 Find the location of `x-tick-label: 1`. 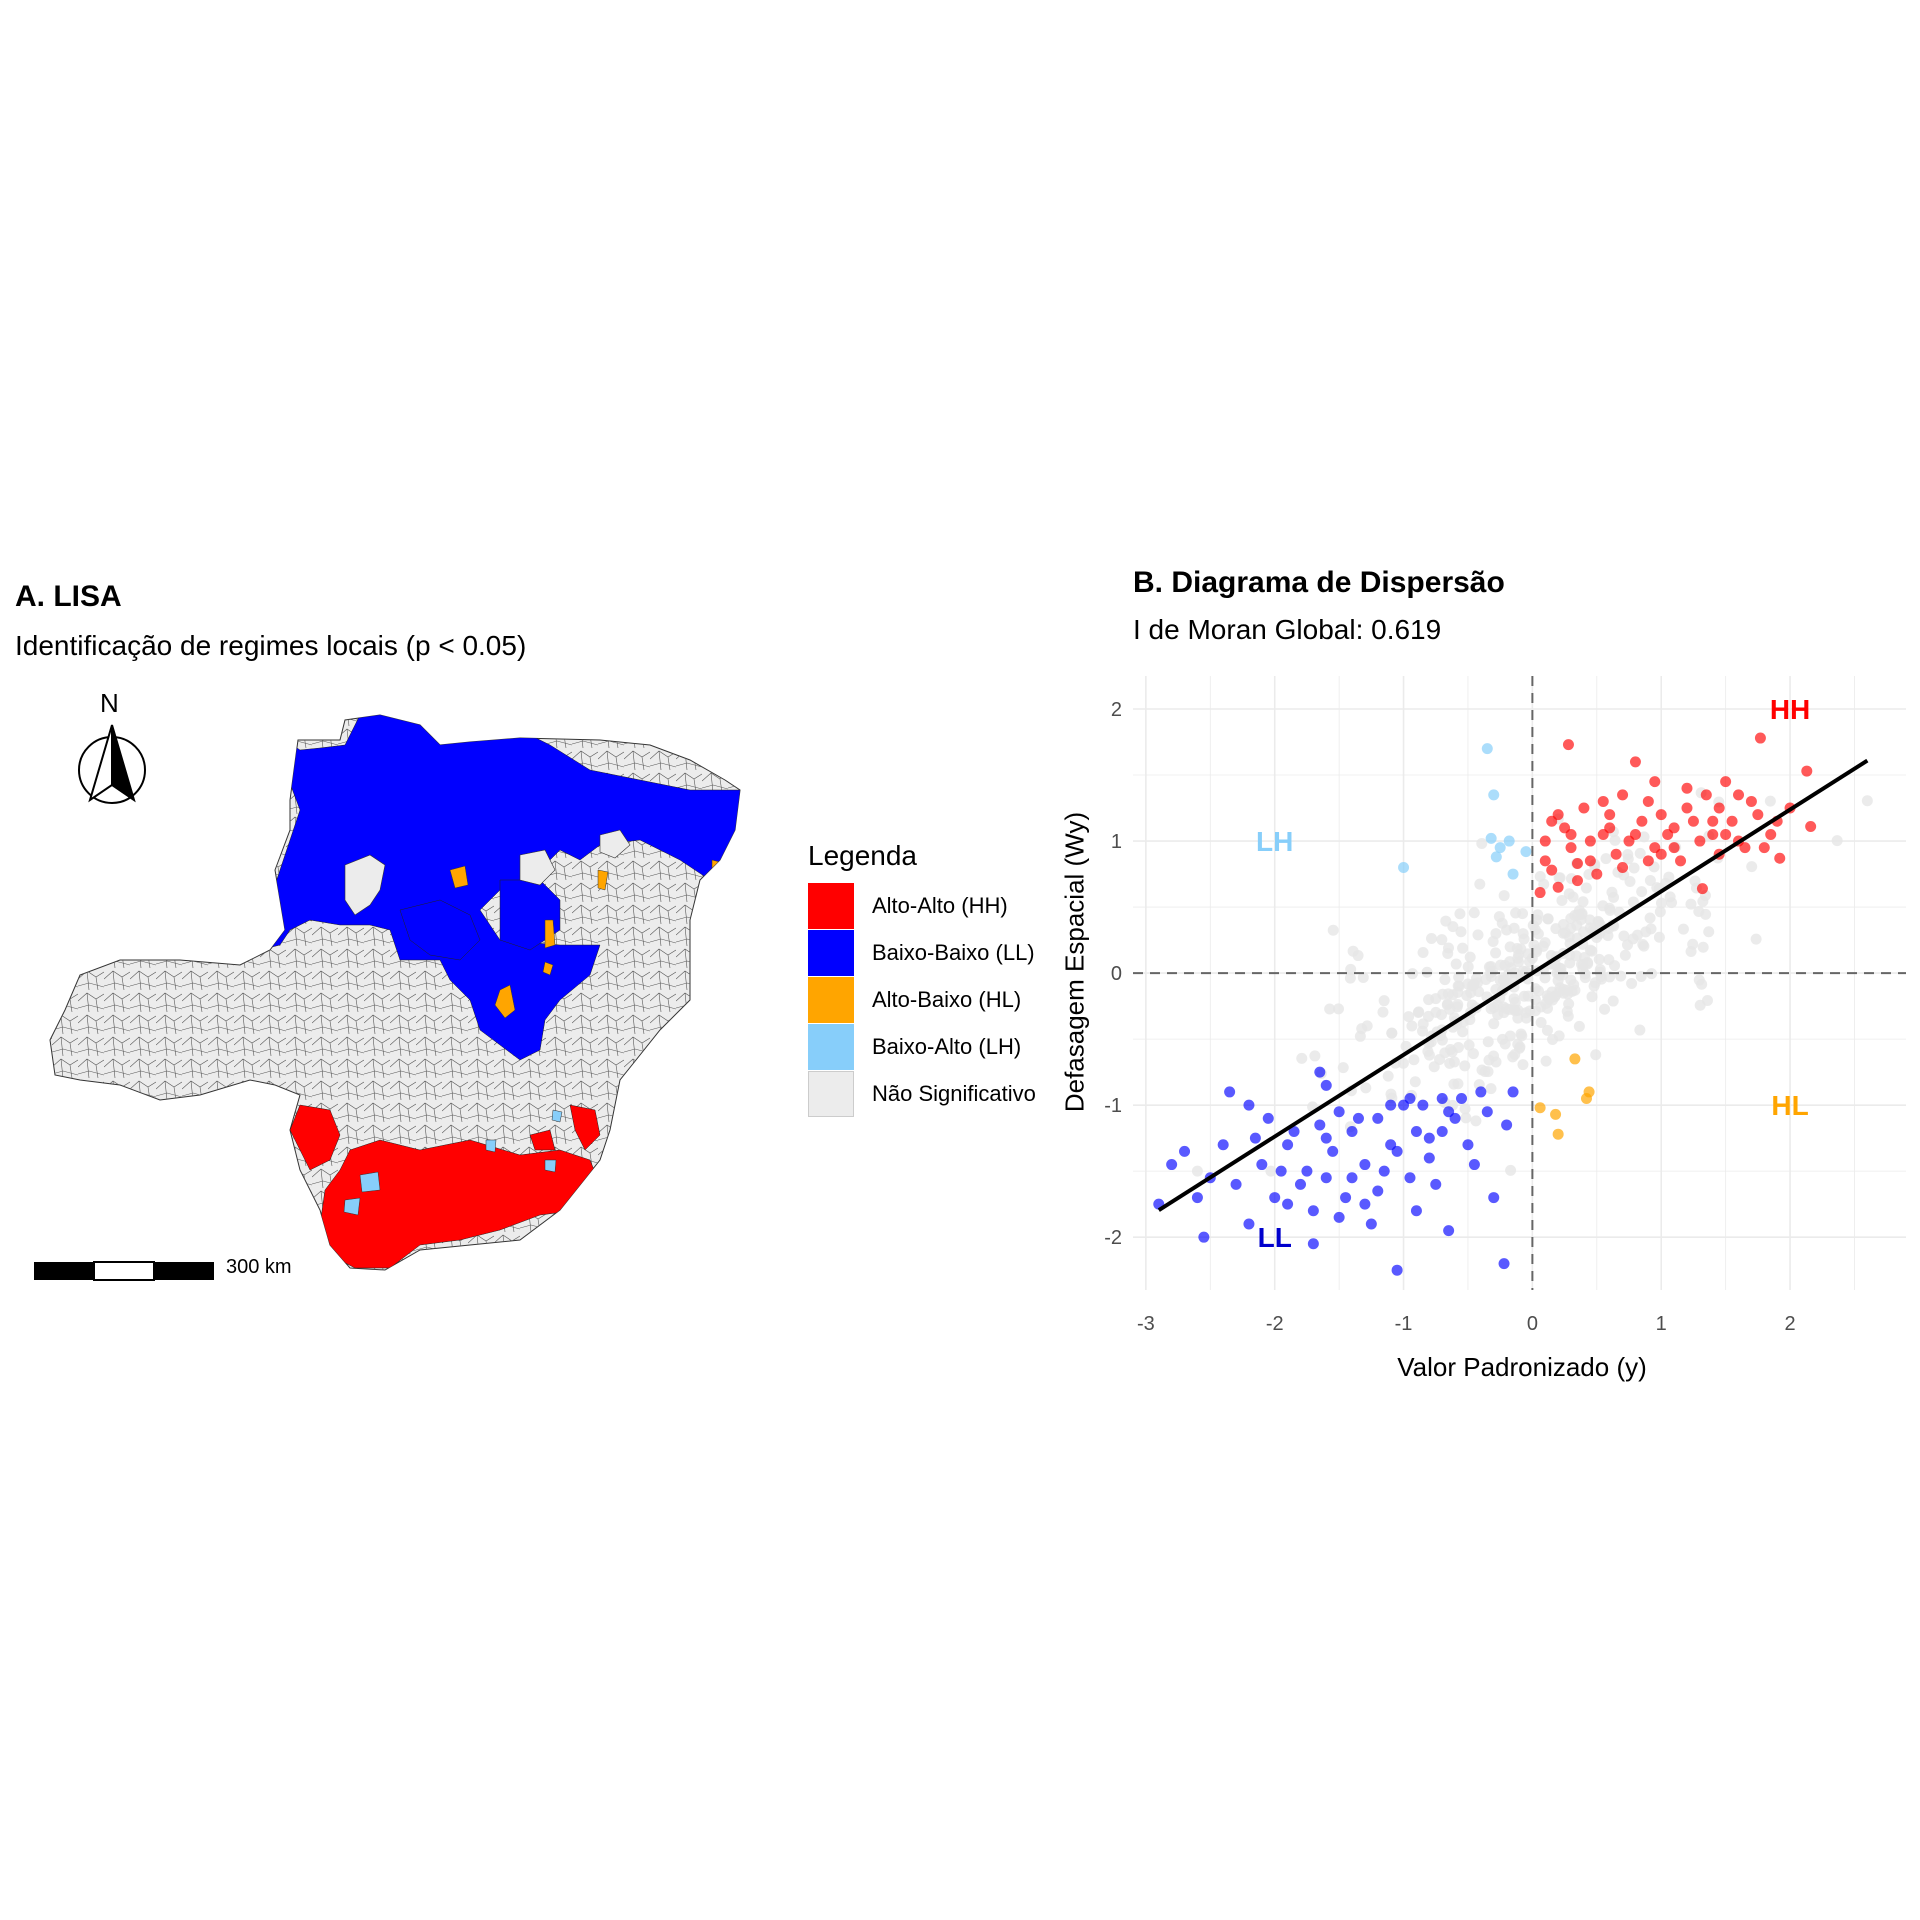

x-tick-label: 1 is located at coordinates (1661, 1324).